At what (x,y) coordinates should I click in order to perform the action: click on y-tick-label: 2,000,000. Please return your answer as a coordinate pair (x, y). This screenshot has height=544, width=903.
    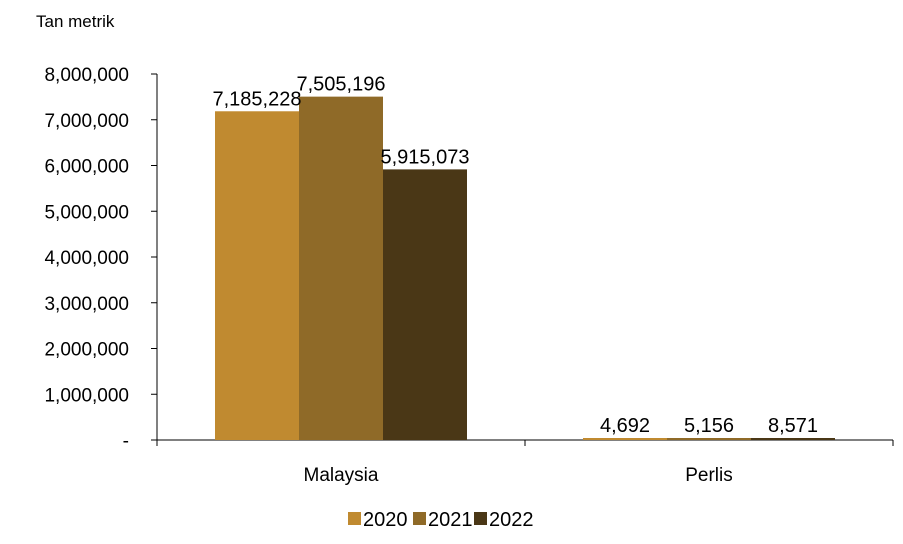
    Looking at the image, I should click on (86, 350).